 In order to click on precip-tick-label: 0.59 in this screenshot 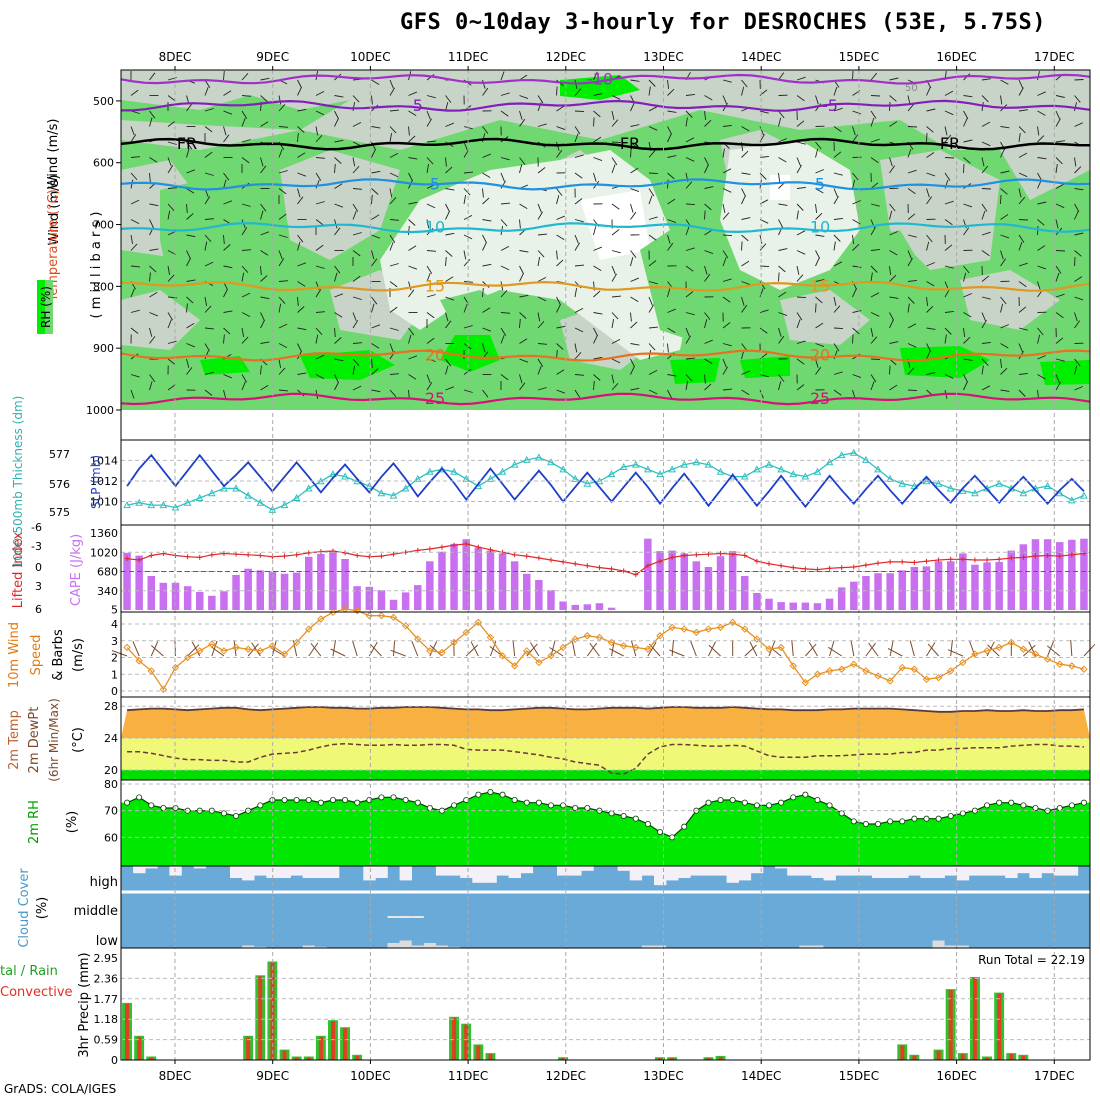, I will do `click(106, 1040)`.